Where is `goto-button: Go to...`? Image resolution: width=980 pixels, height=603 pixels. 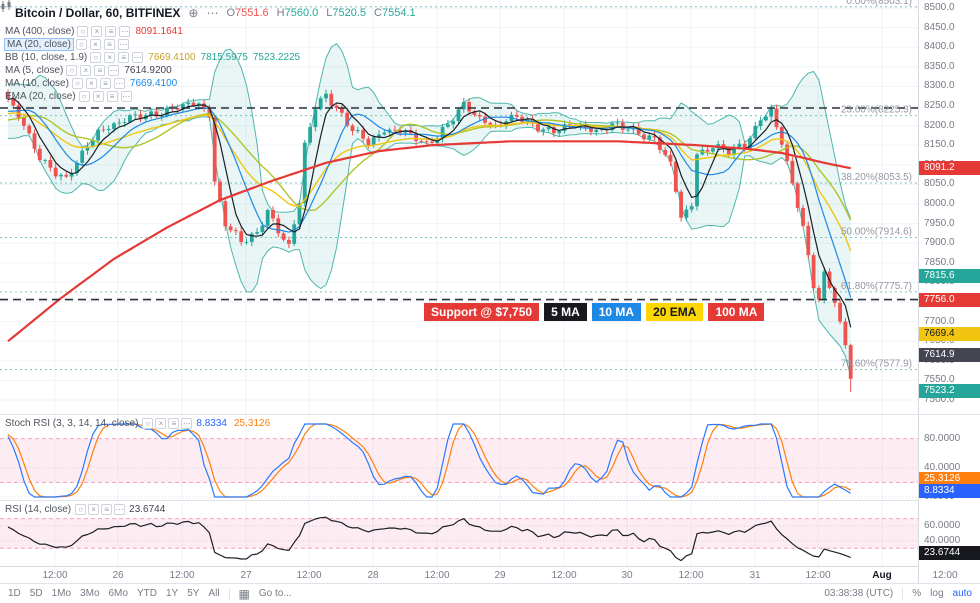 goto-button: Go to... is located at coordinates (275, 593).